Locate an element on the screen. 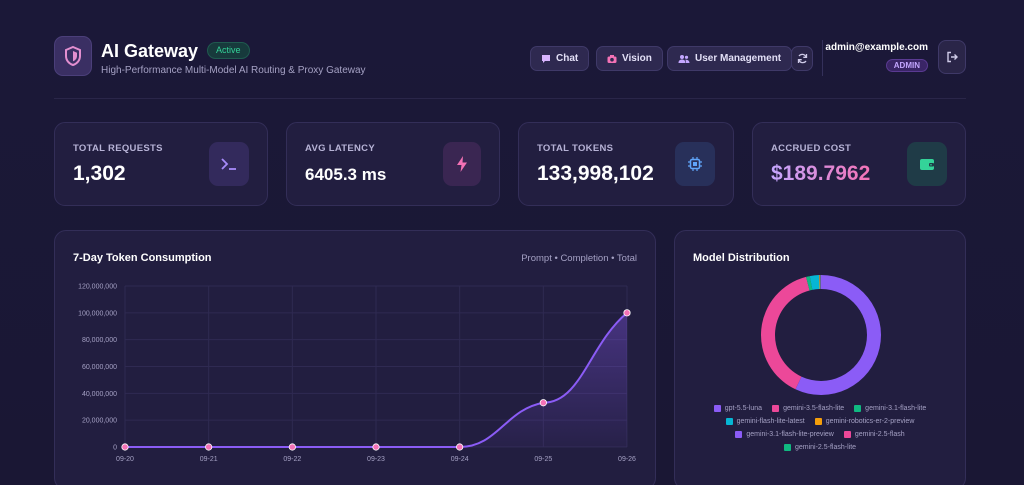 The height and width of the screenshot is (485, 1024). vision-button: Vision is located at coordinates (629, 58).